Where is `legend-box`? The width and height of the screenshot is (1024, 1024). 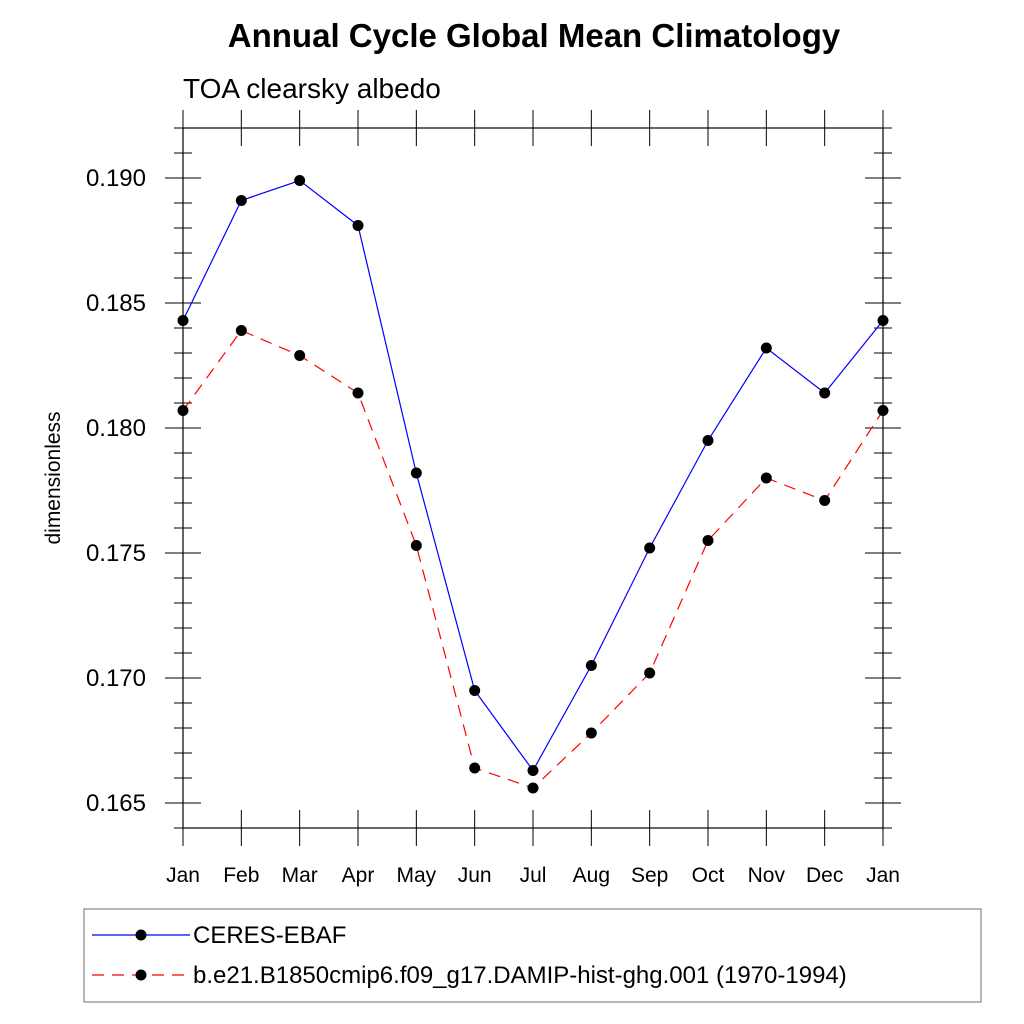
legend-box is located at coordinates (532, 955).